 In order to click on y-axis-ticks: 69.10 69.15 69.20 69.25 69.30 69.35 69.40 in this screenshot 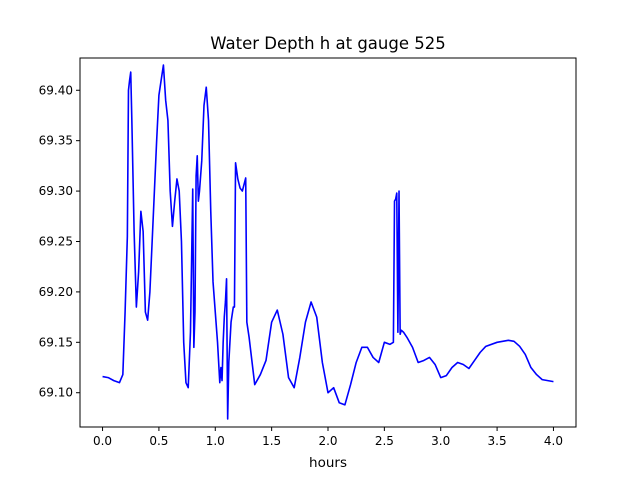, I will do `click(59, 241)`.